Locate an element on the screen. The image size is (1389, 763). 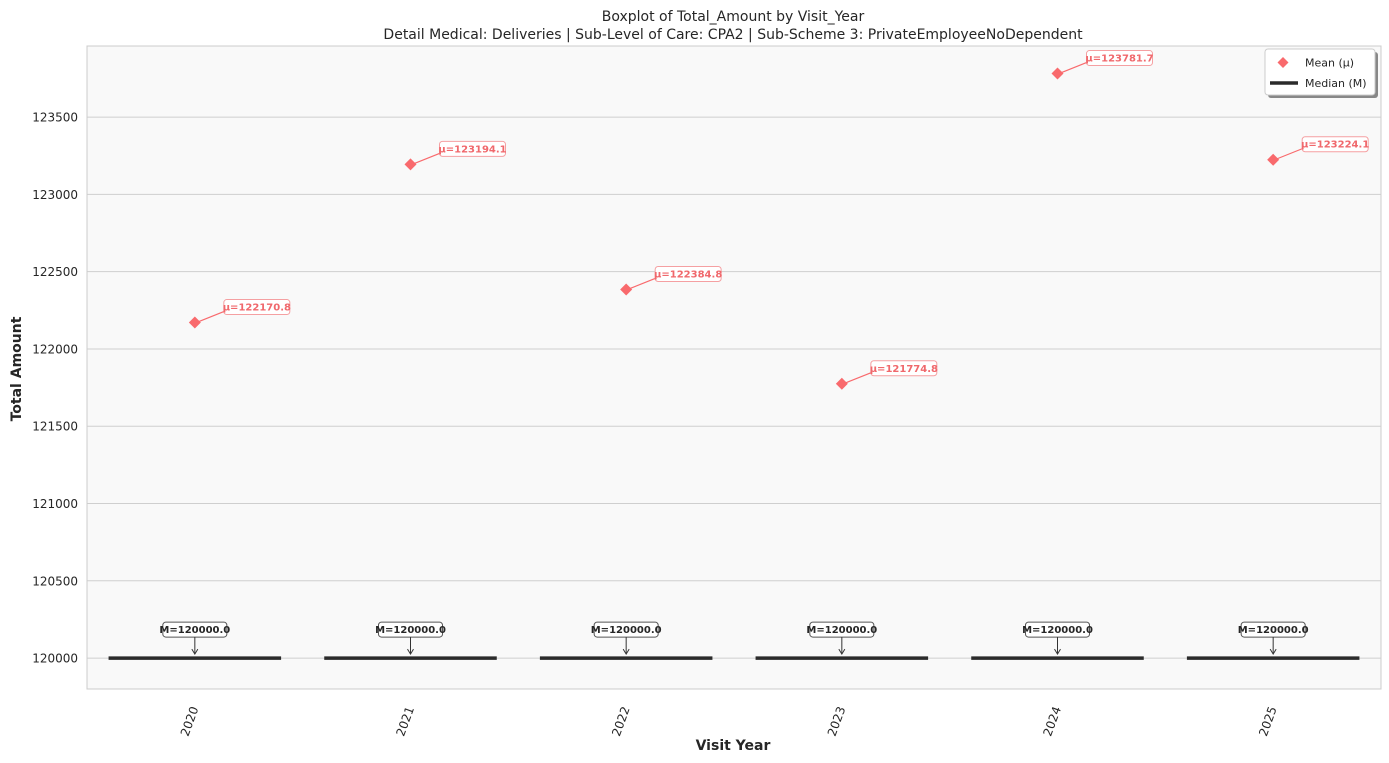
mean-label: μ=122170.8 is located at coordinates (257, 308).